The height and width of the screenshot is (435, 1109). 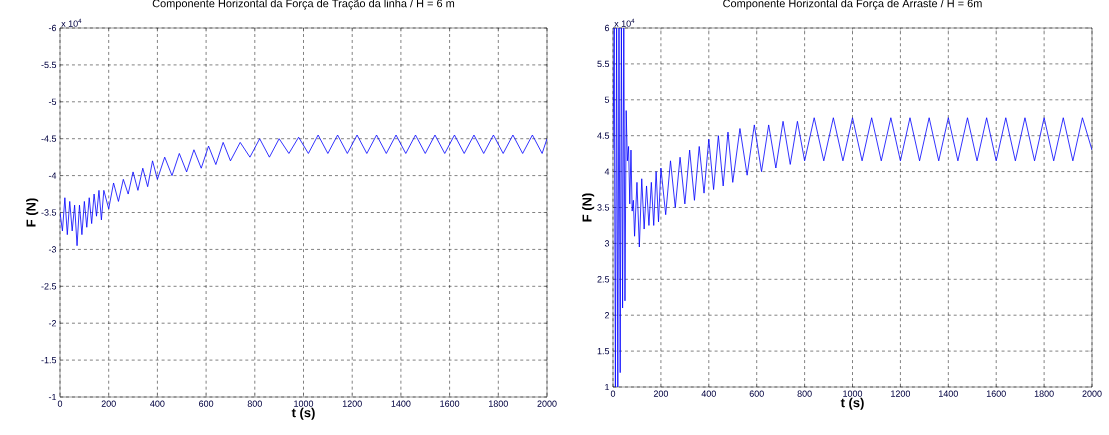 What do you see at coordinates (607, 315) in the screenshot?
I see `y-tick-label: 2` at bounding box center [607, 315].